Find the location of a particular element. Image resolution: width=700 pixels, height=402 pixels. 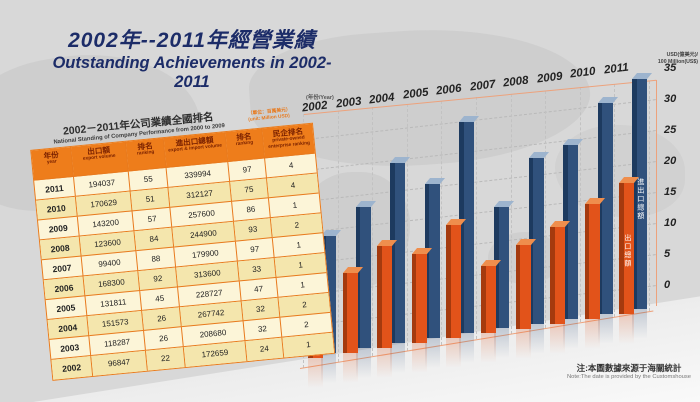

bar-total-2011: 進出口總額 is located at coordinates (642, 206).